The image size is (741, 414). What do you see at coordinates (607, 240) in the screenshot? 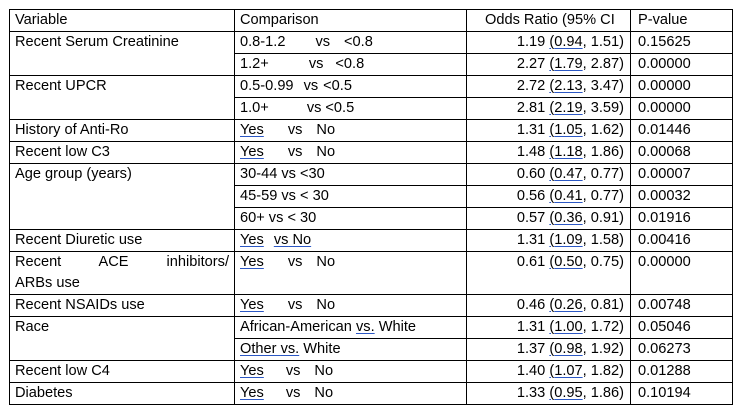
I see `ci-upper: 1.58)` at bounding box center [607, 240].